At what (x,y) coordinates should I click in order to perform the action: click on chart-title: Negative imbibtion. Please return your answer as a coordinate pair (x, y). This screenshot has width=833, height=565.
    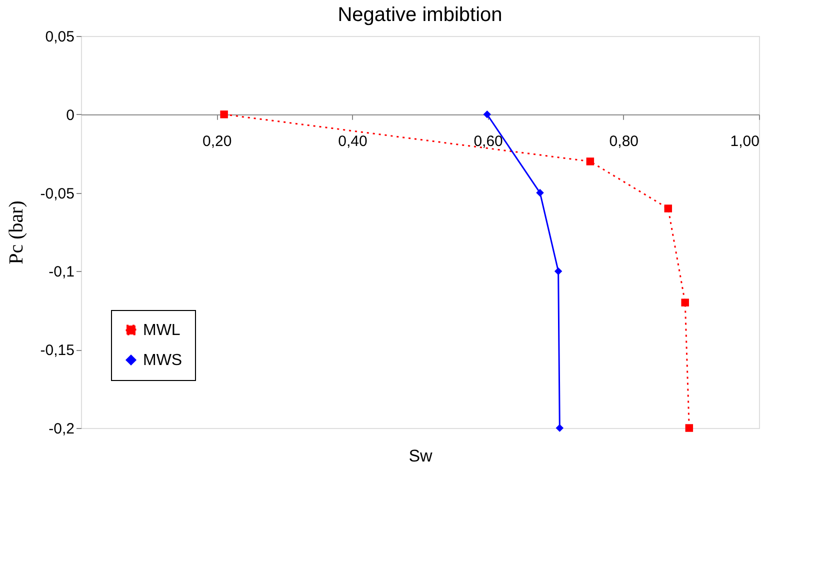
    Looking at the image, I should click on (420, 15).